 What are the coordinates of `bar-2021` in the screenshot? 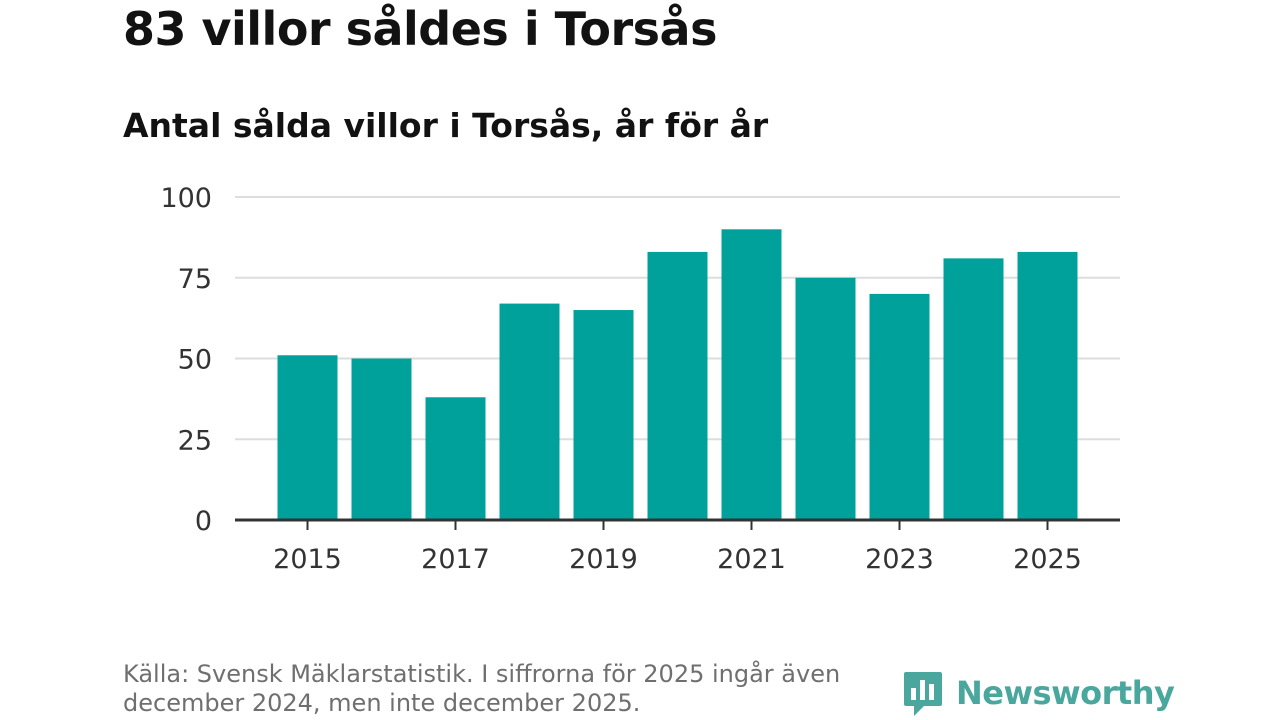 It's located at (751, 375).